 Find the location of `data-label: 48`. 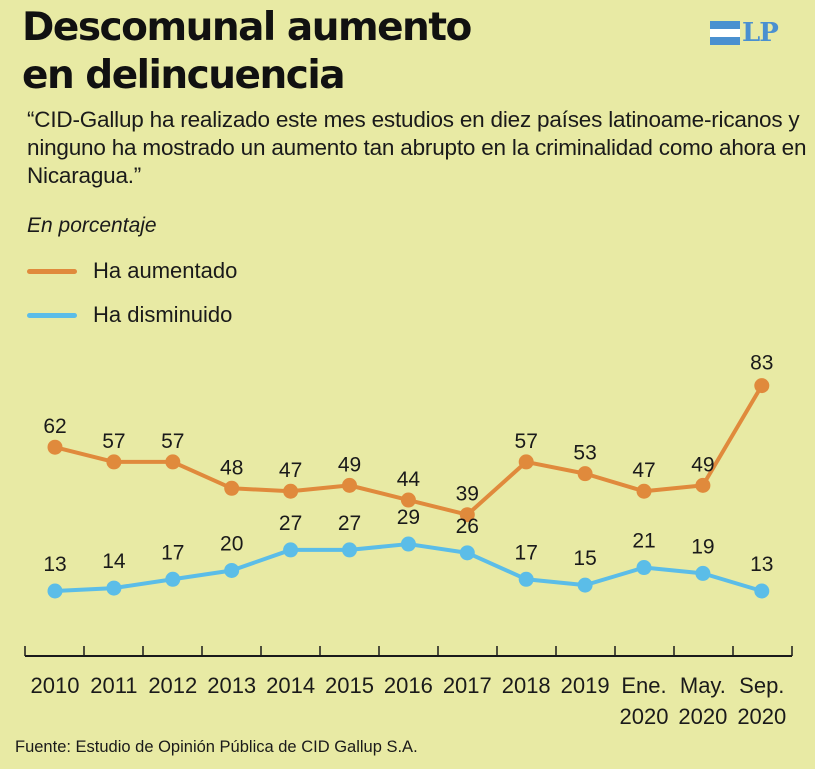

data-label: 48 is located at coordinates (231, 467).